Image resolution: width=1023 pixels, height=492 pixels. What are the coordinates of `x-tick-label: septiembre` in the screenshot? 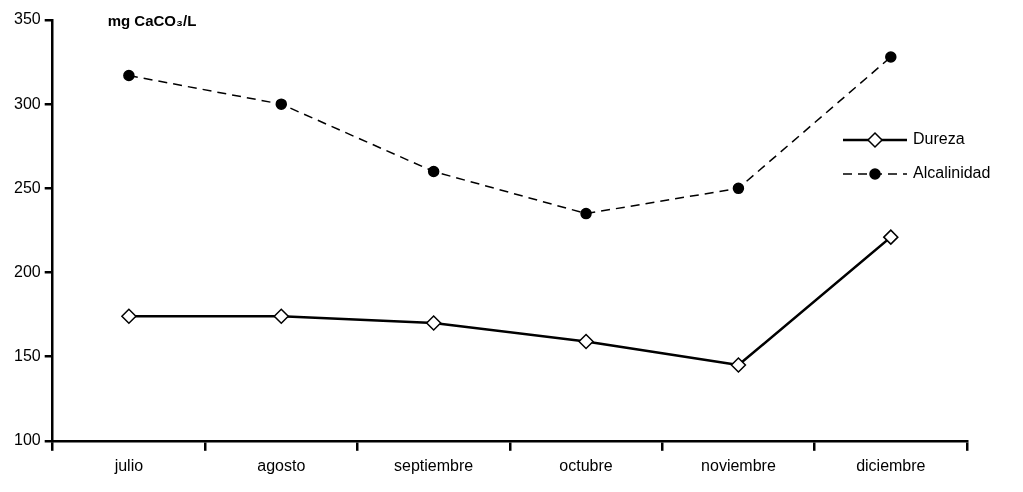 It's located at (434, 465).